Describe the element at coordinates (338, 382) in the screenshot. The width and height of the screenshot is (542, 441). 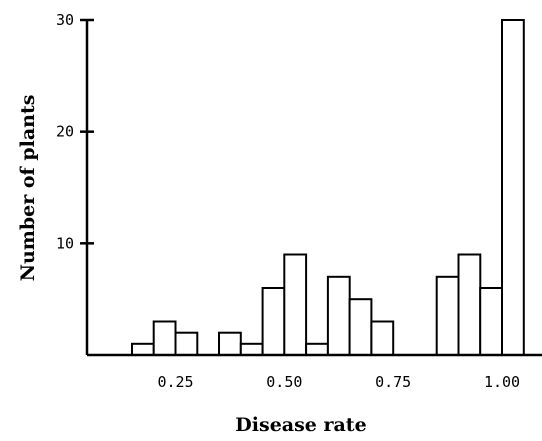
I see `x-ticks-group: 0.25 0.50 0.75 1.00` at that location.